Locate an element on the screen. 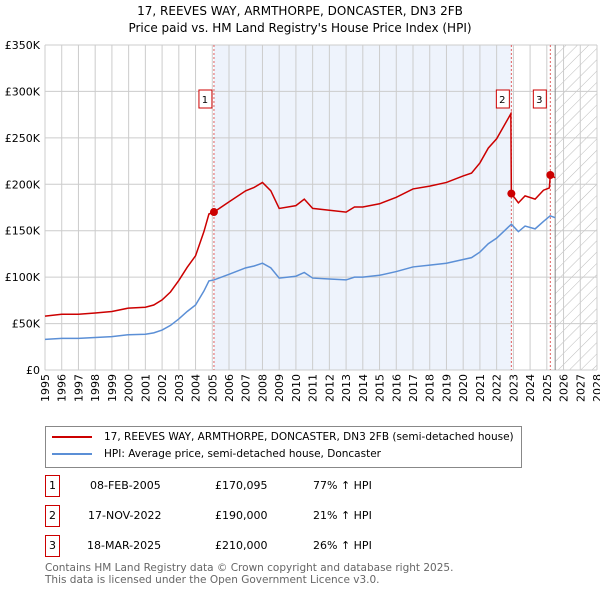 This screenshot has width=600, height=590. x-tick-label: 1995 is located at coordinates (45, 388).